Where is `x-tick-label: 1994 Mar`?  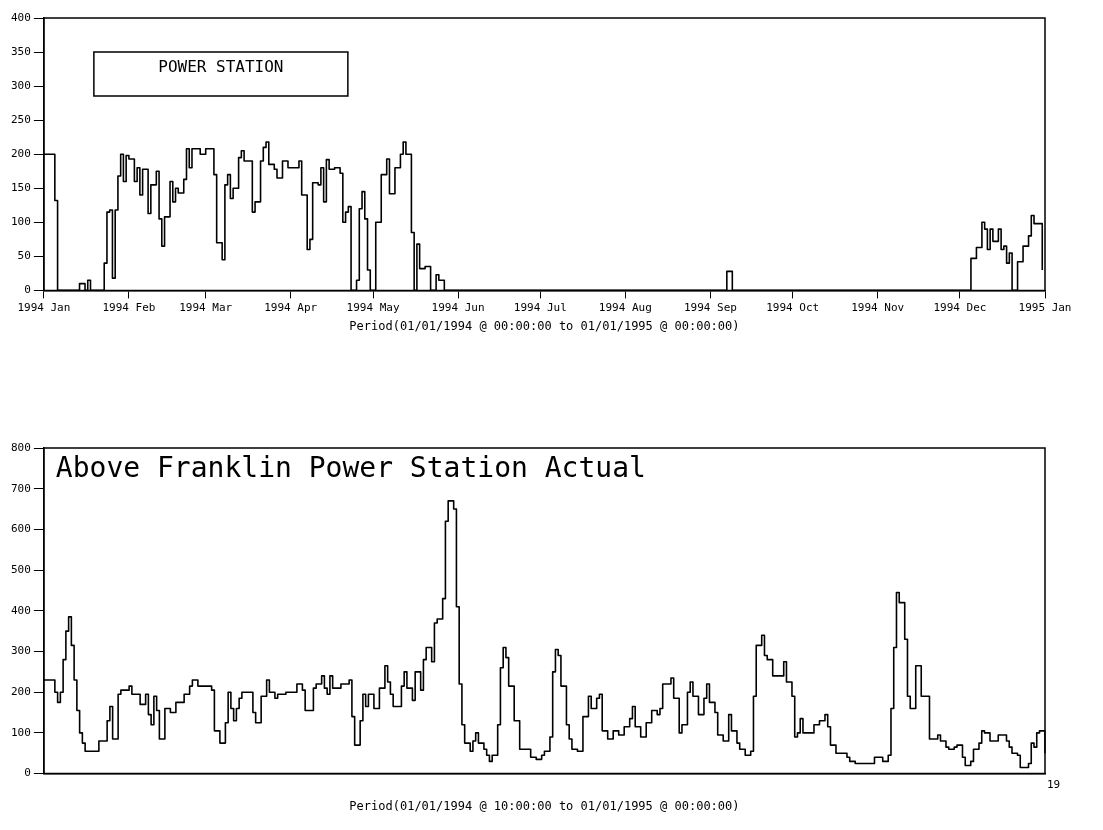 x-tick-label: 1994 Mar is located at coordinates (206, 307).